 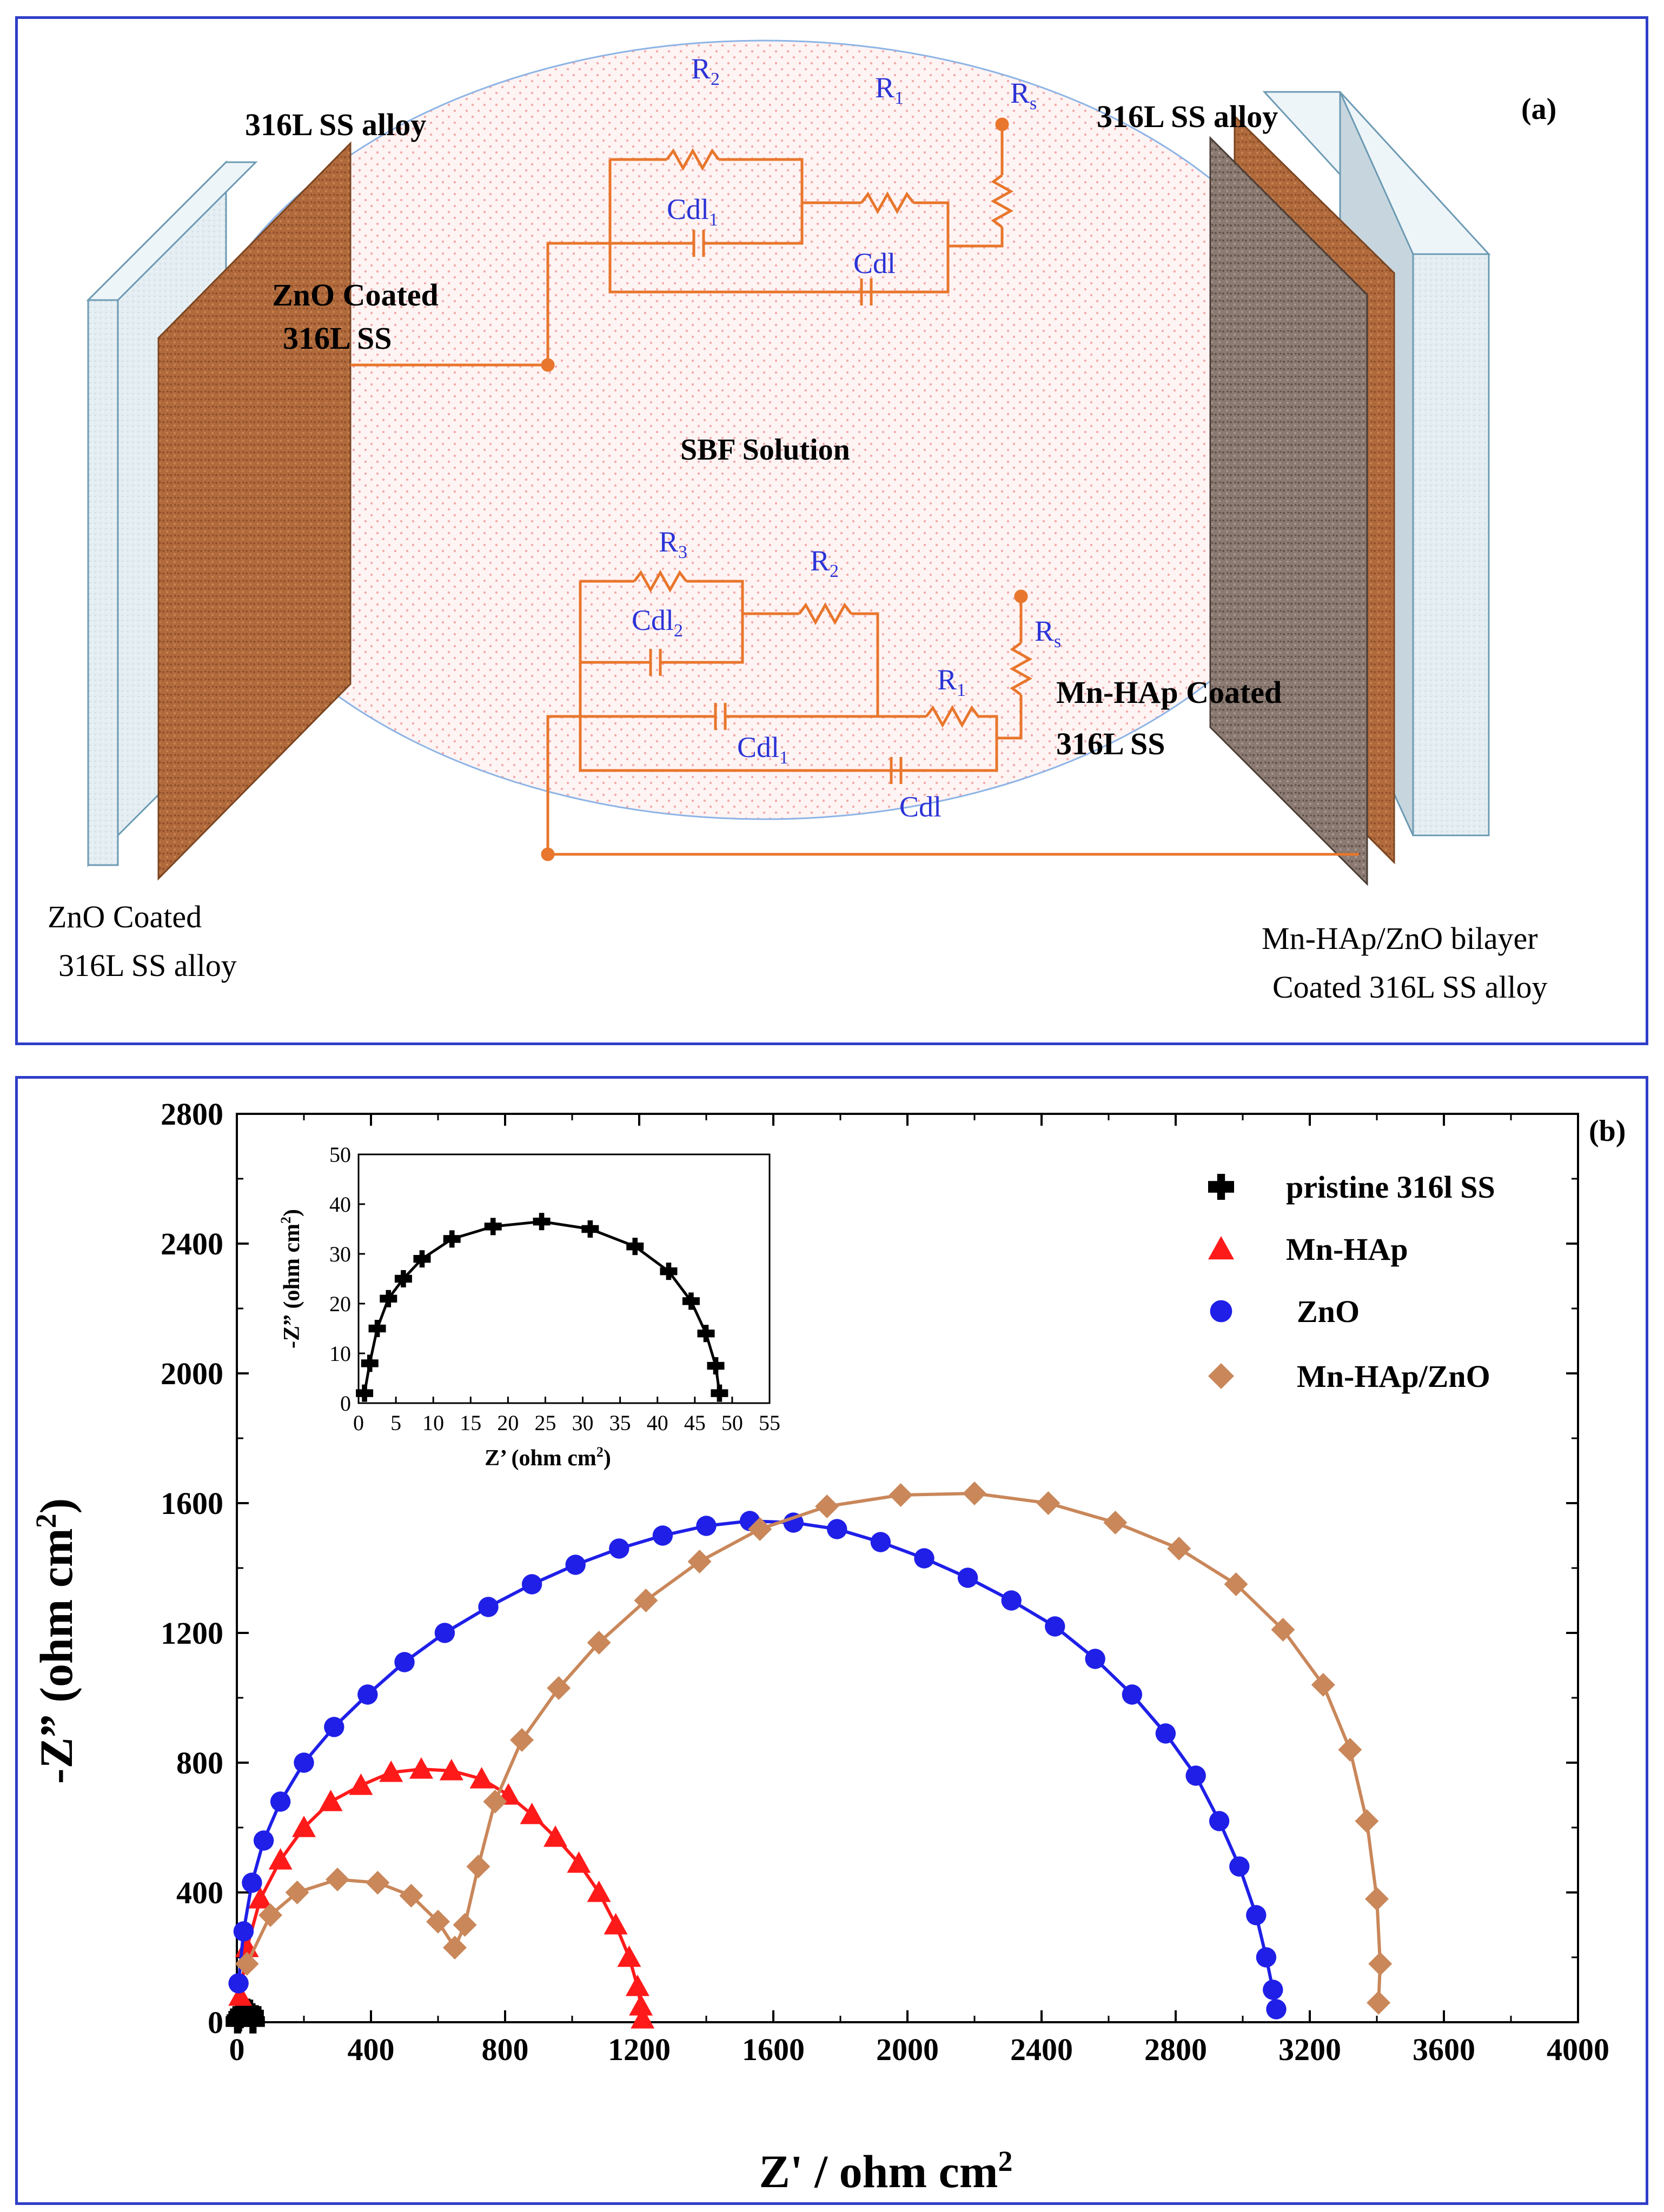 What do you see at coordinates (1390, 1188) in the screenshot?
I see `legend-label-0: pristine 316l SS` at bounding box center [1390, 1188].